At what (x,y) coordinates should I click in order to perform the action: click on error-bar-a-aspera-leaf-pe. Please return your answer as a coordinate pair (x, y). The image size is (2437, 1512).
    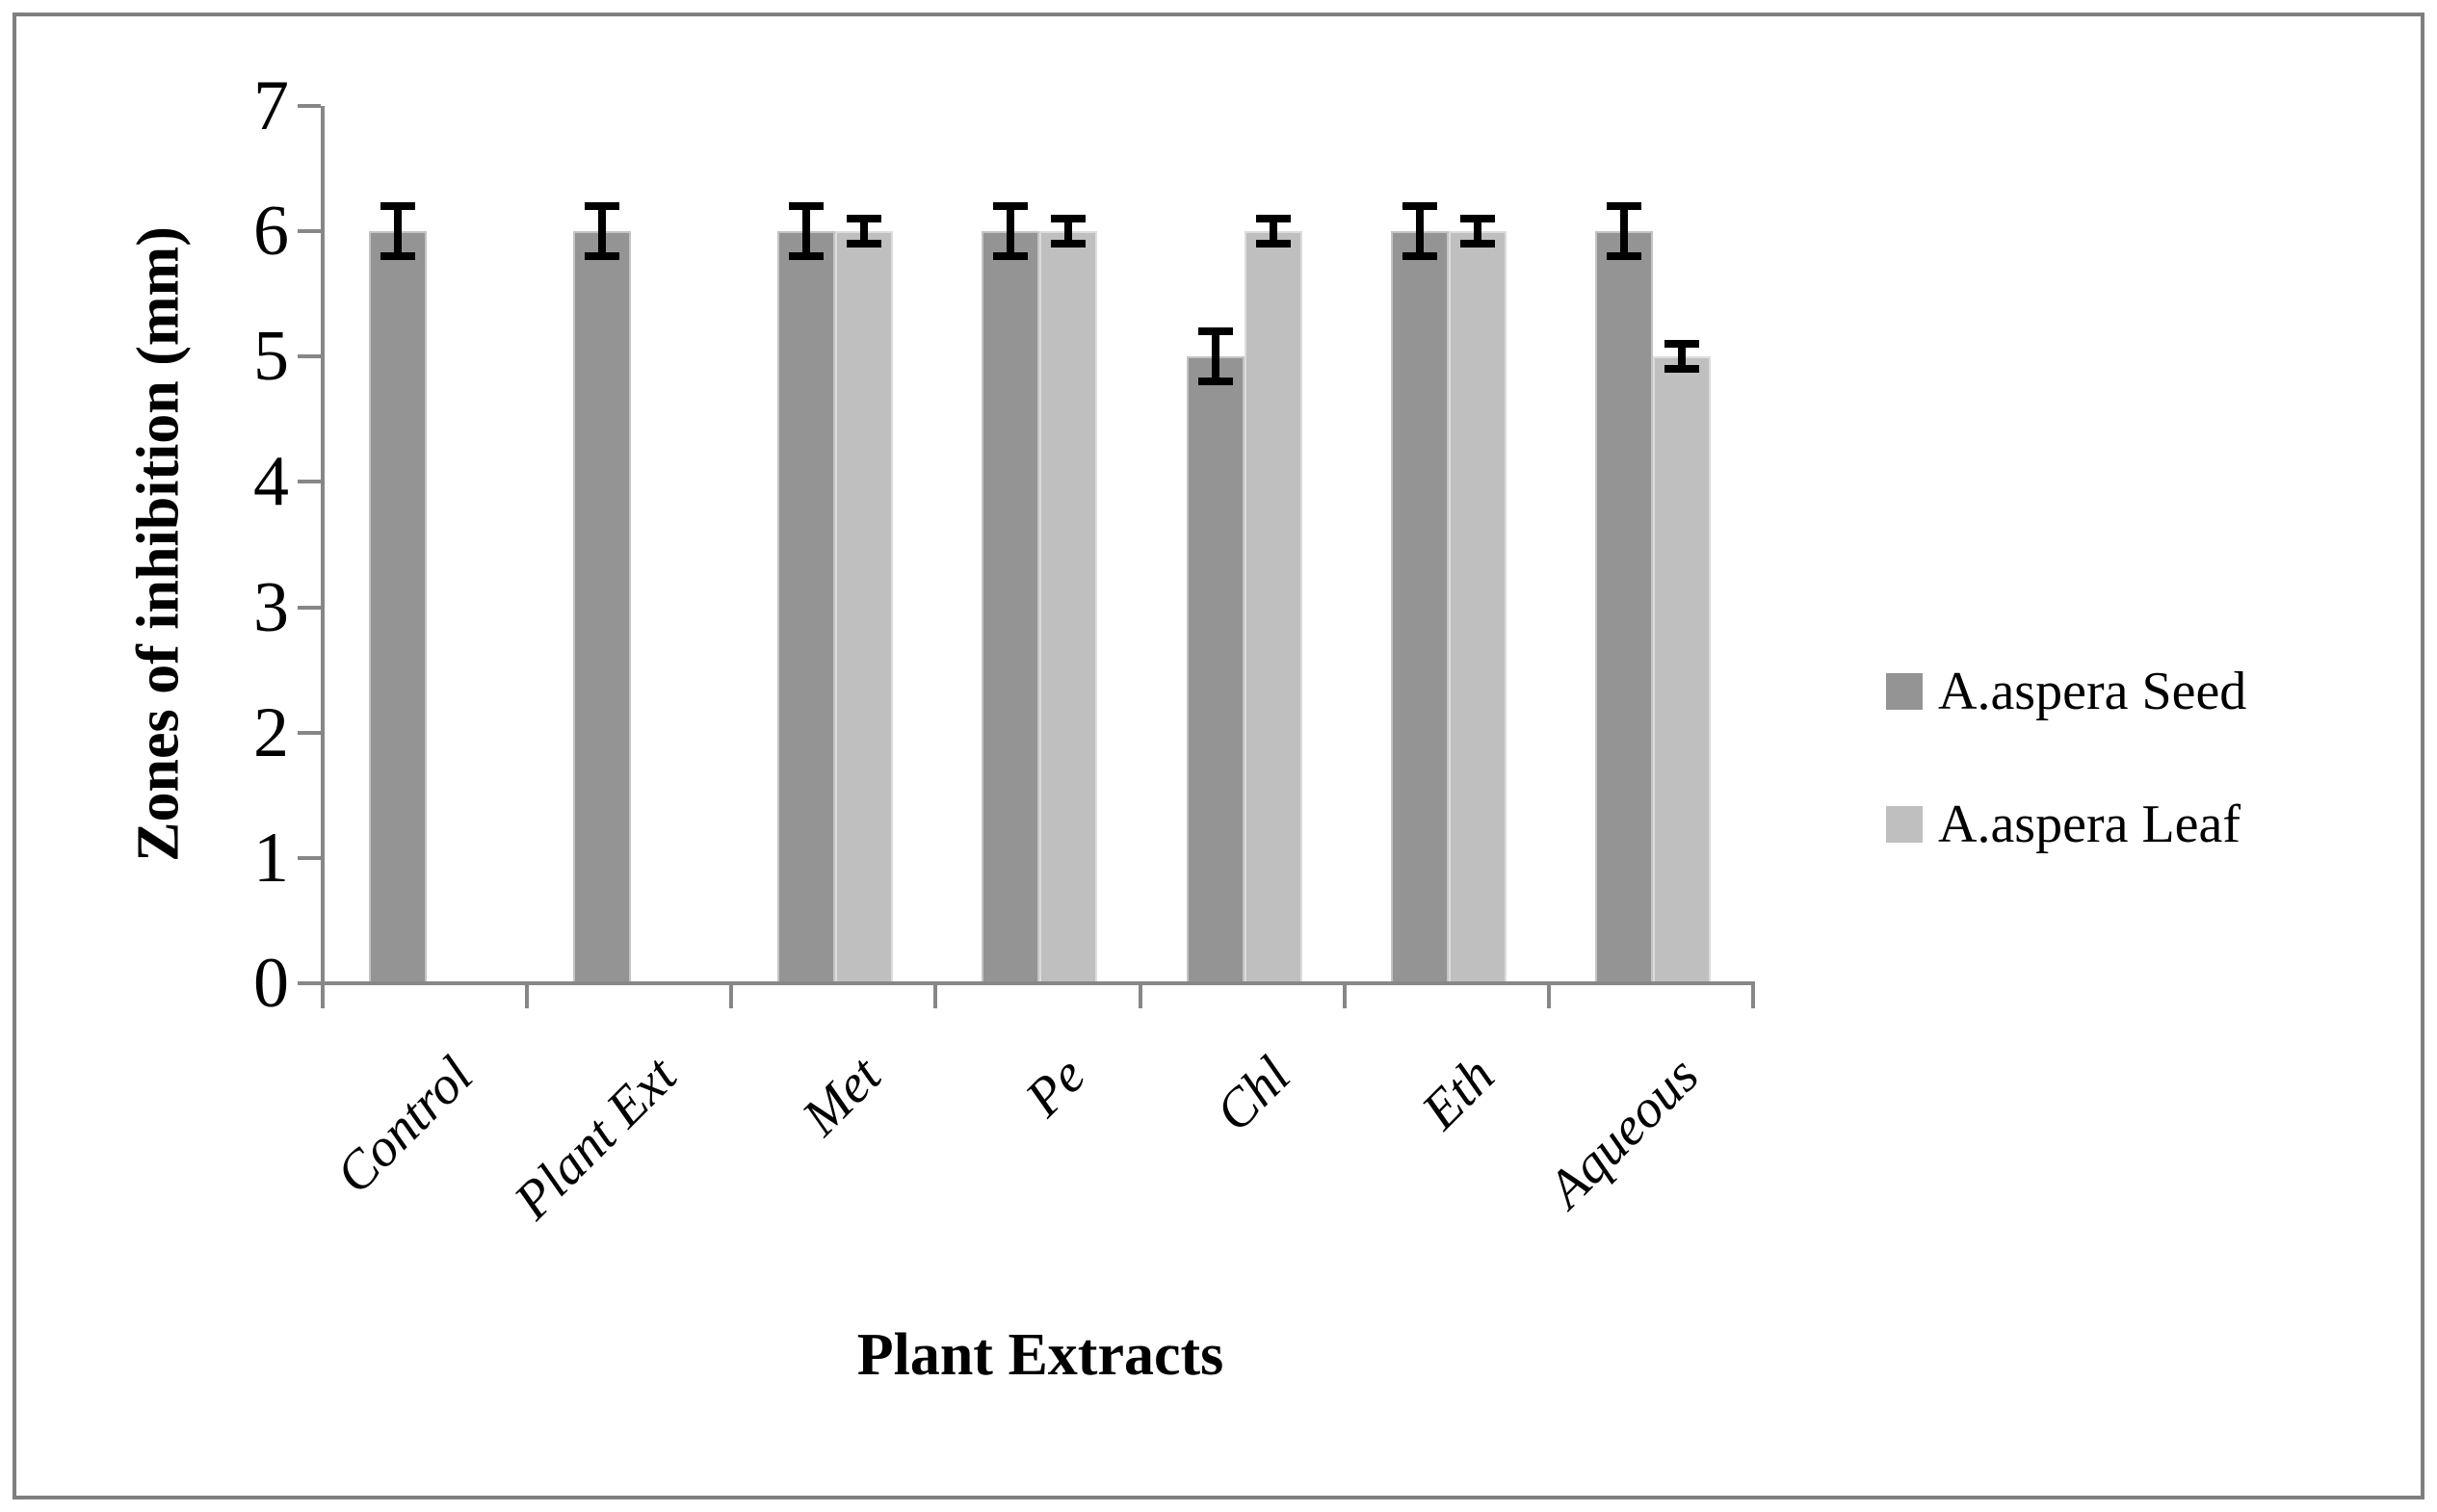
    Looking at the image, I should click on (1068, 232).